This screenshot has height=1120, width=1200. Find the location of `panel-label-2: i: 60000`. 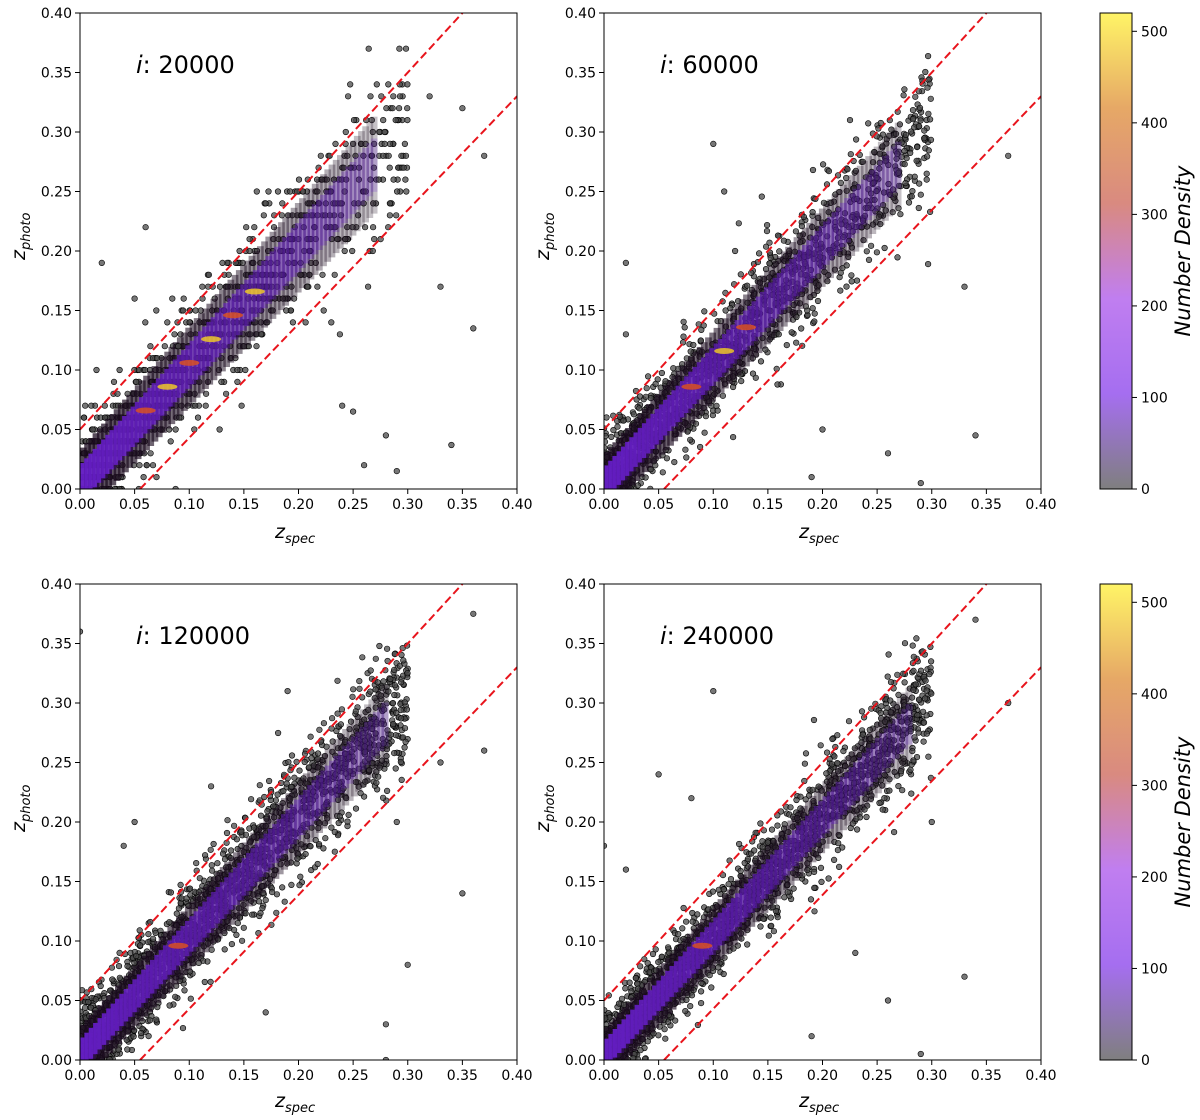

panel-label-2: i: 60000 is located at coordinates (709, 65).